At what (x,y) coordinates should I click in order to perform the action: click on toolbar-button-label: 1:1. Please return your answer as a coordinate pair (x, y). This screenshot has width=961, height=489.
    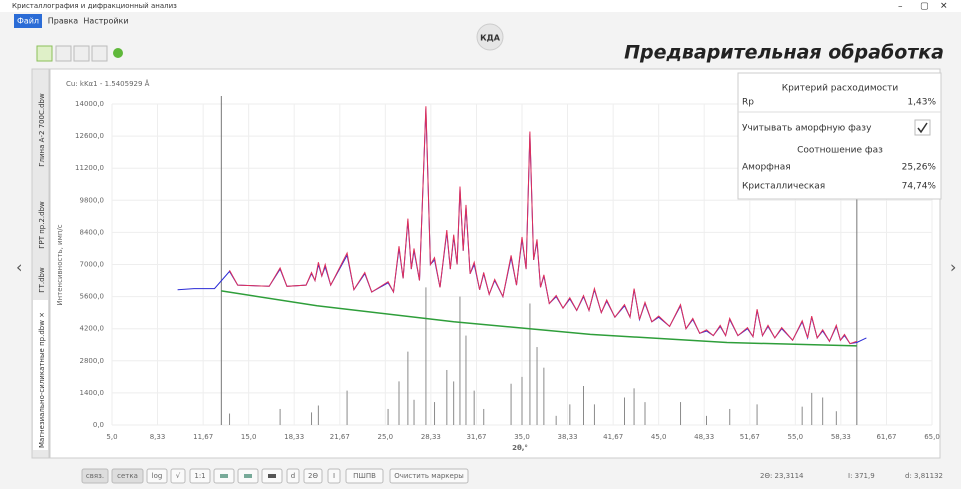
    Looking at the image, I should click on (199, 476).